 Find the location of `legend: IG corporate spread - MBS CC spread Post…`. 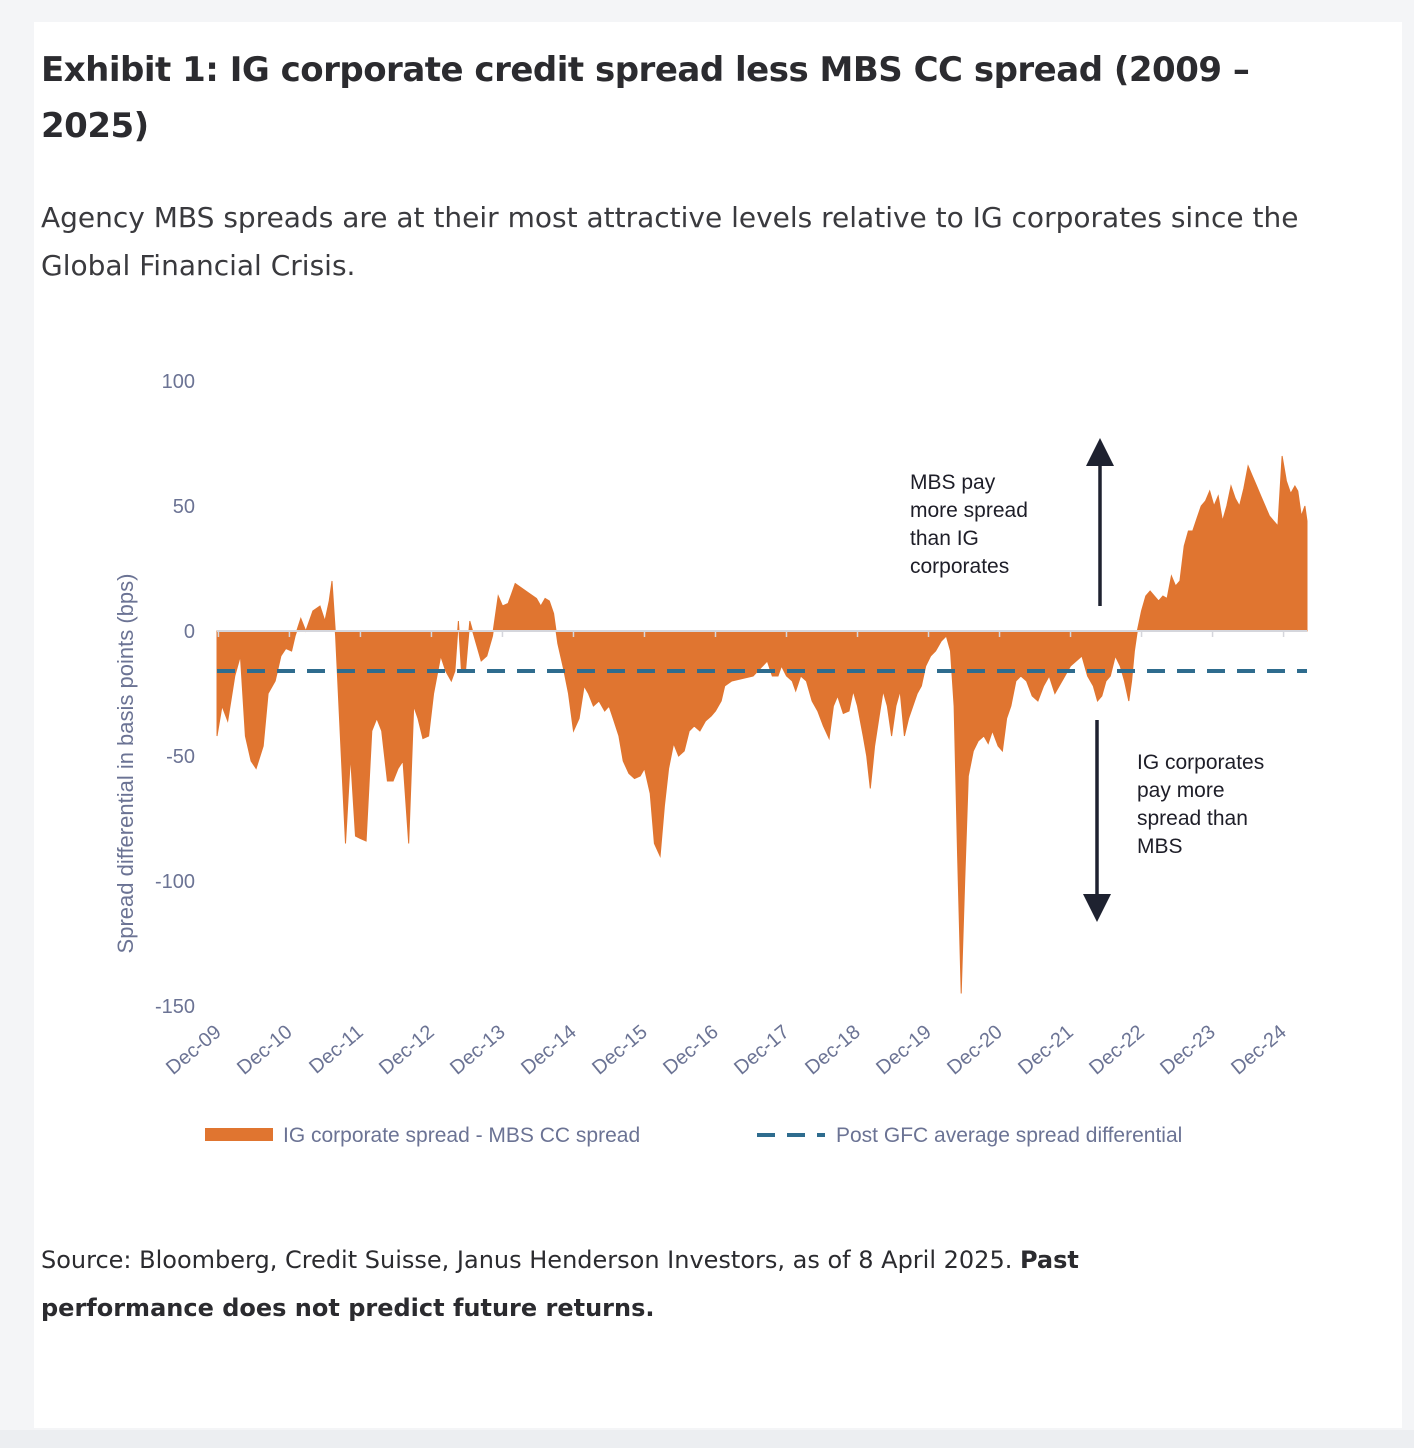

legend: IG corporate spread - MBS CC spread Post… is located at coordinates (693, 1135).